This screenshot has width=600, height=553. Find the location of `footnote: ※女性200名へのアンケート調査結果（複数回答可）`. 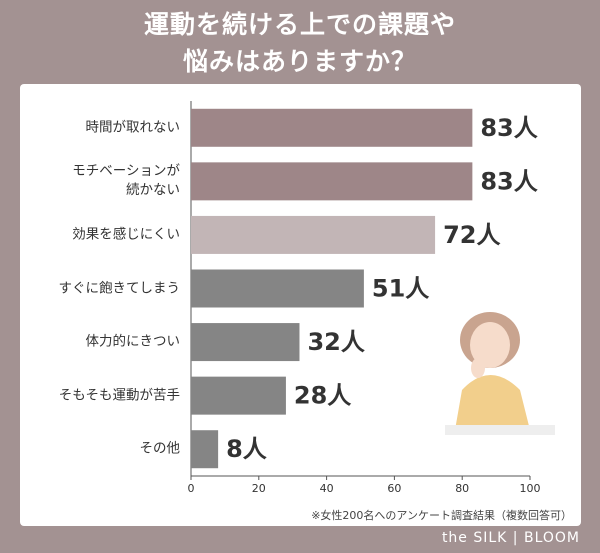

footnote: ※女性200名へのアンケート調査結果（複数回答可） is located at coordinates (441, 515).